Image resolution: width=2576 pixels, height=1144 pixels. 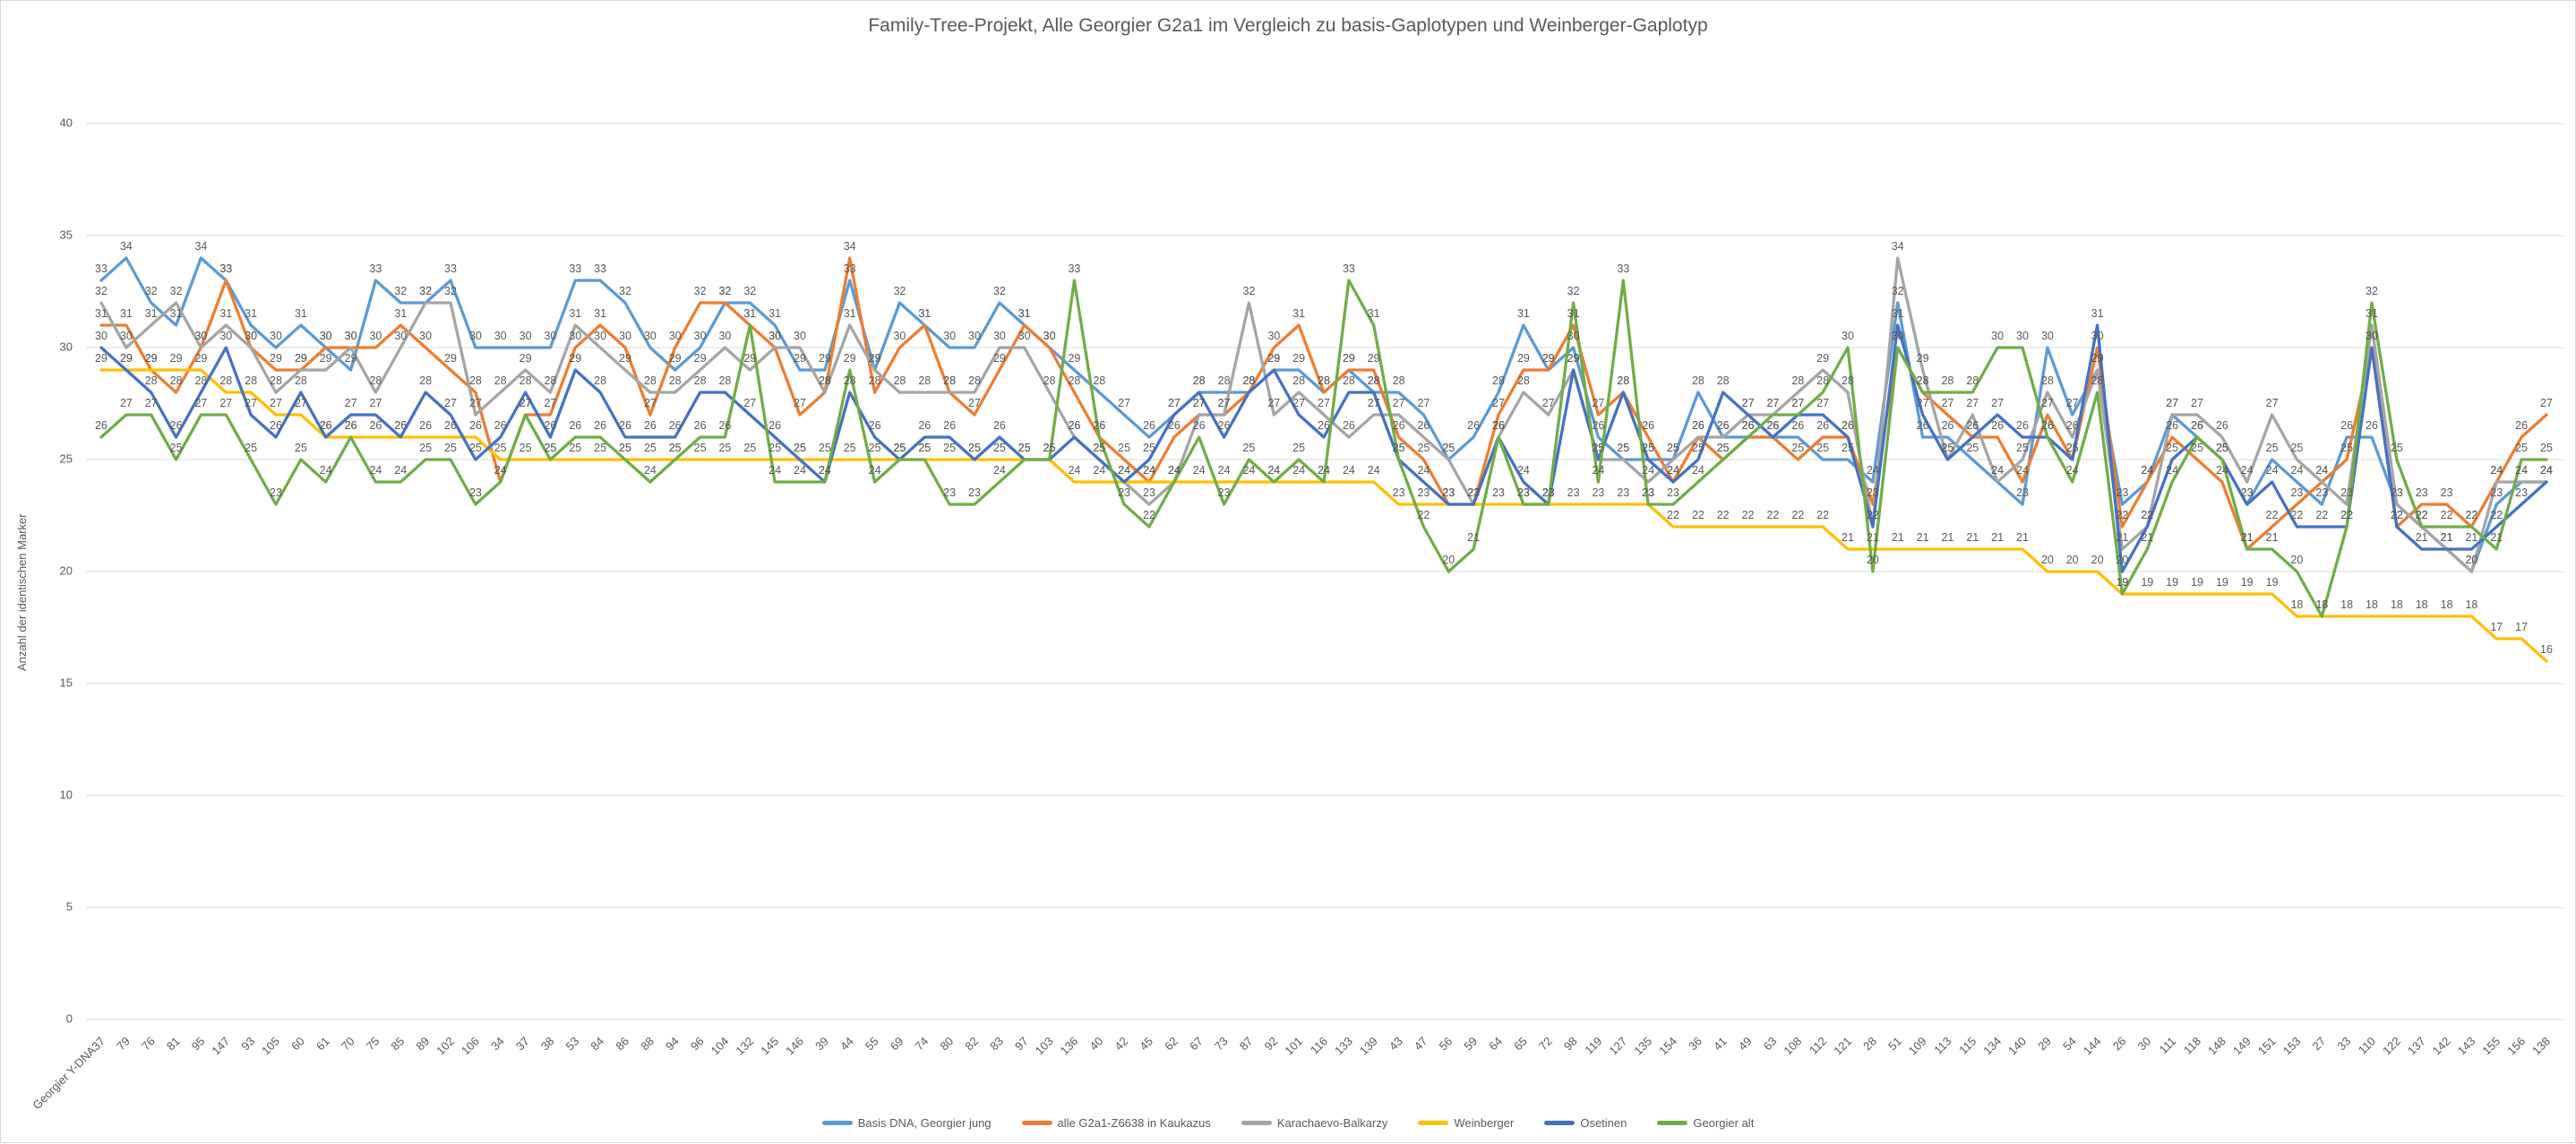 I want to click on legend-item-basis-dna-georgier-jung: Basis DNA, Georgier jung, so click(x=906, y=1123).